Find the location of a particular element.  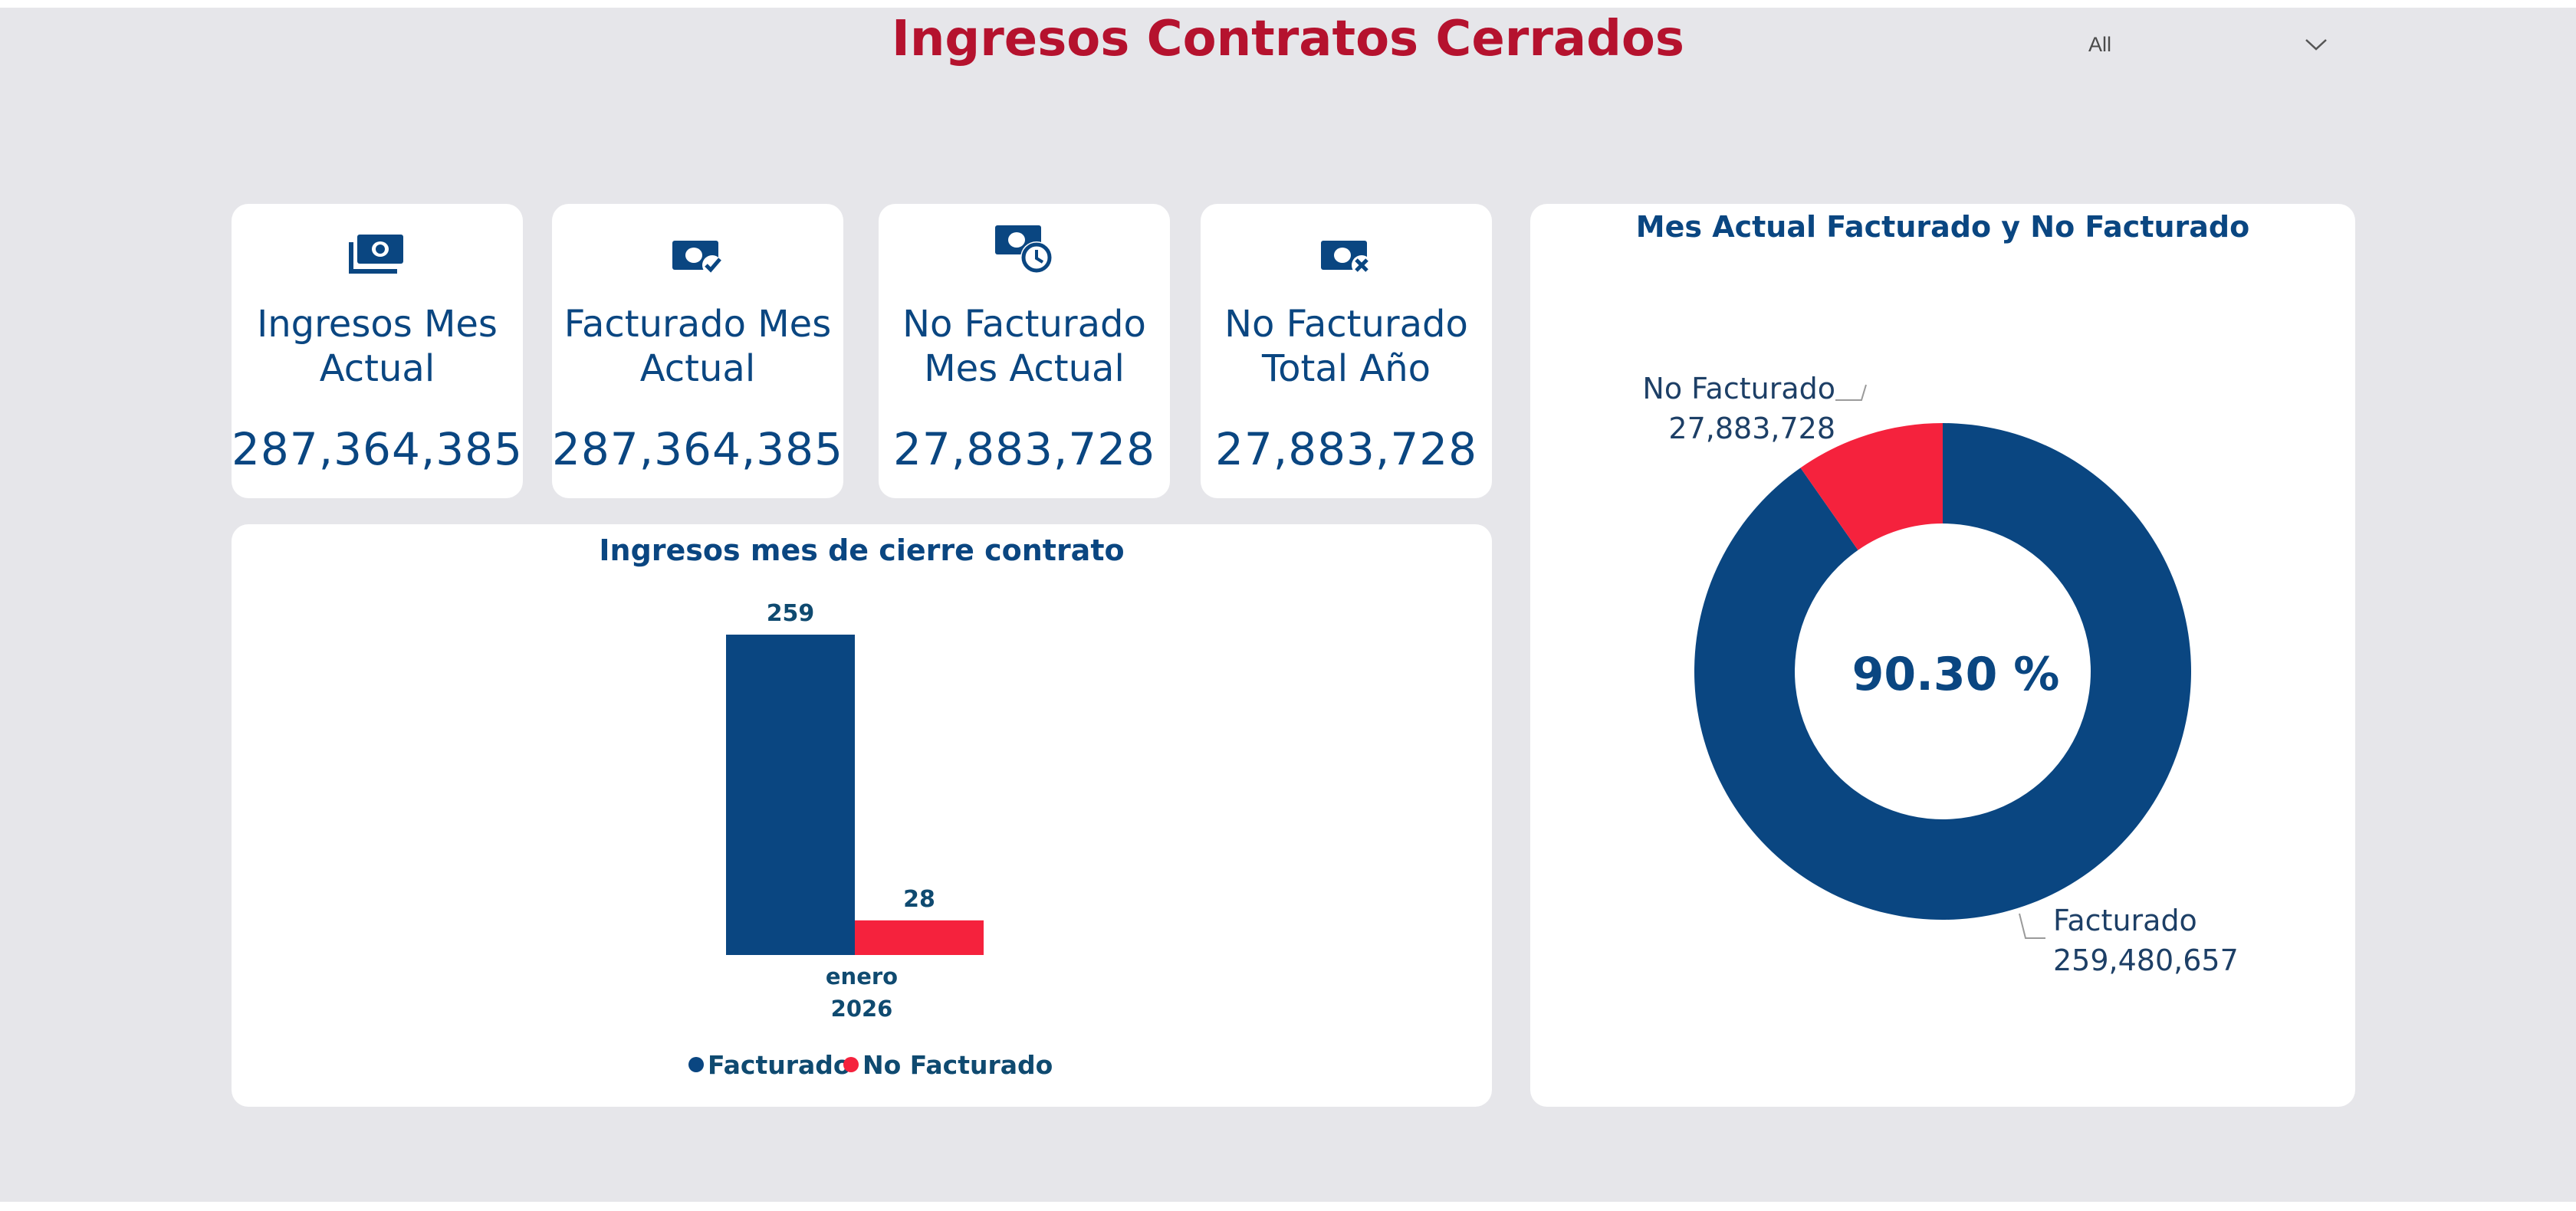

legend: Facturado No Facturado is located at coordinates (871, 1065).